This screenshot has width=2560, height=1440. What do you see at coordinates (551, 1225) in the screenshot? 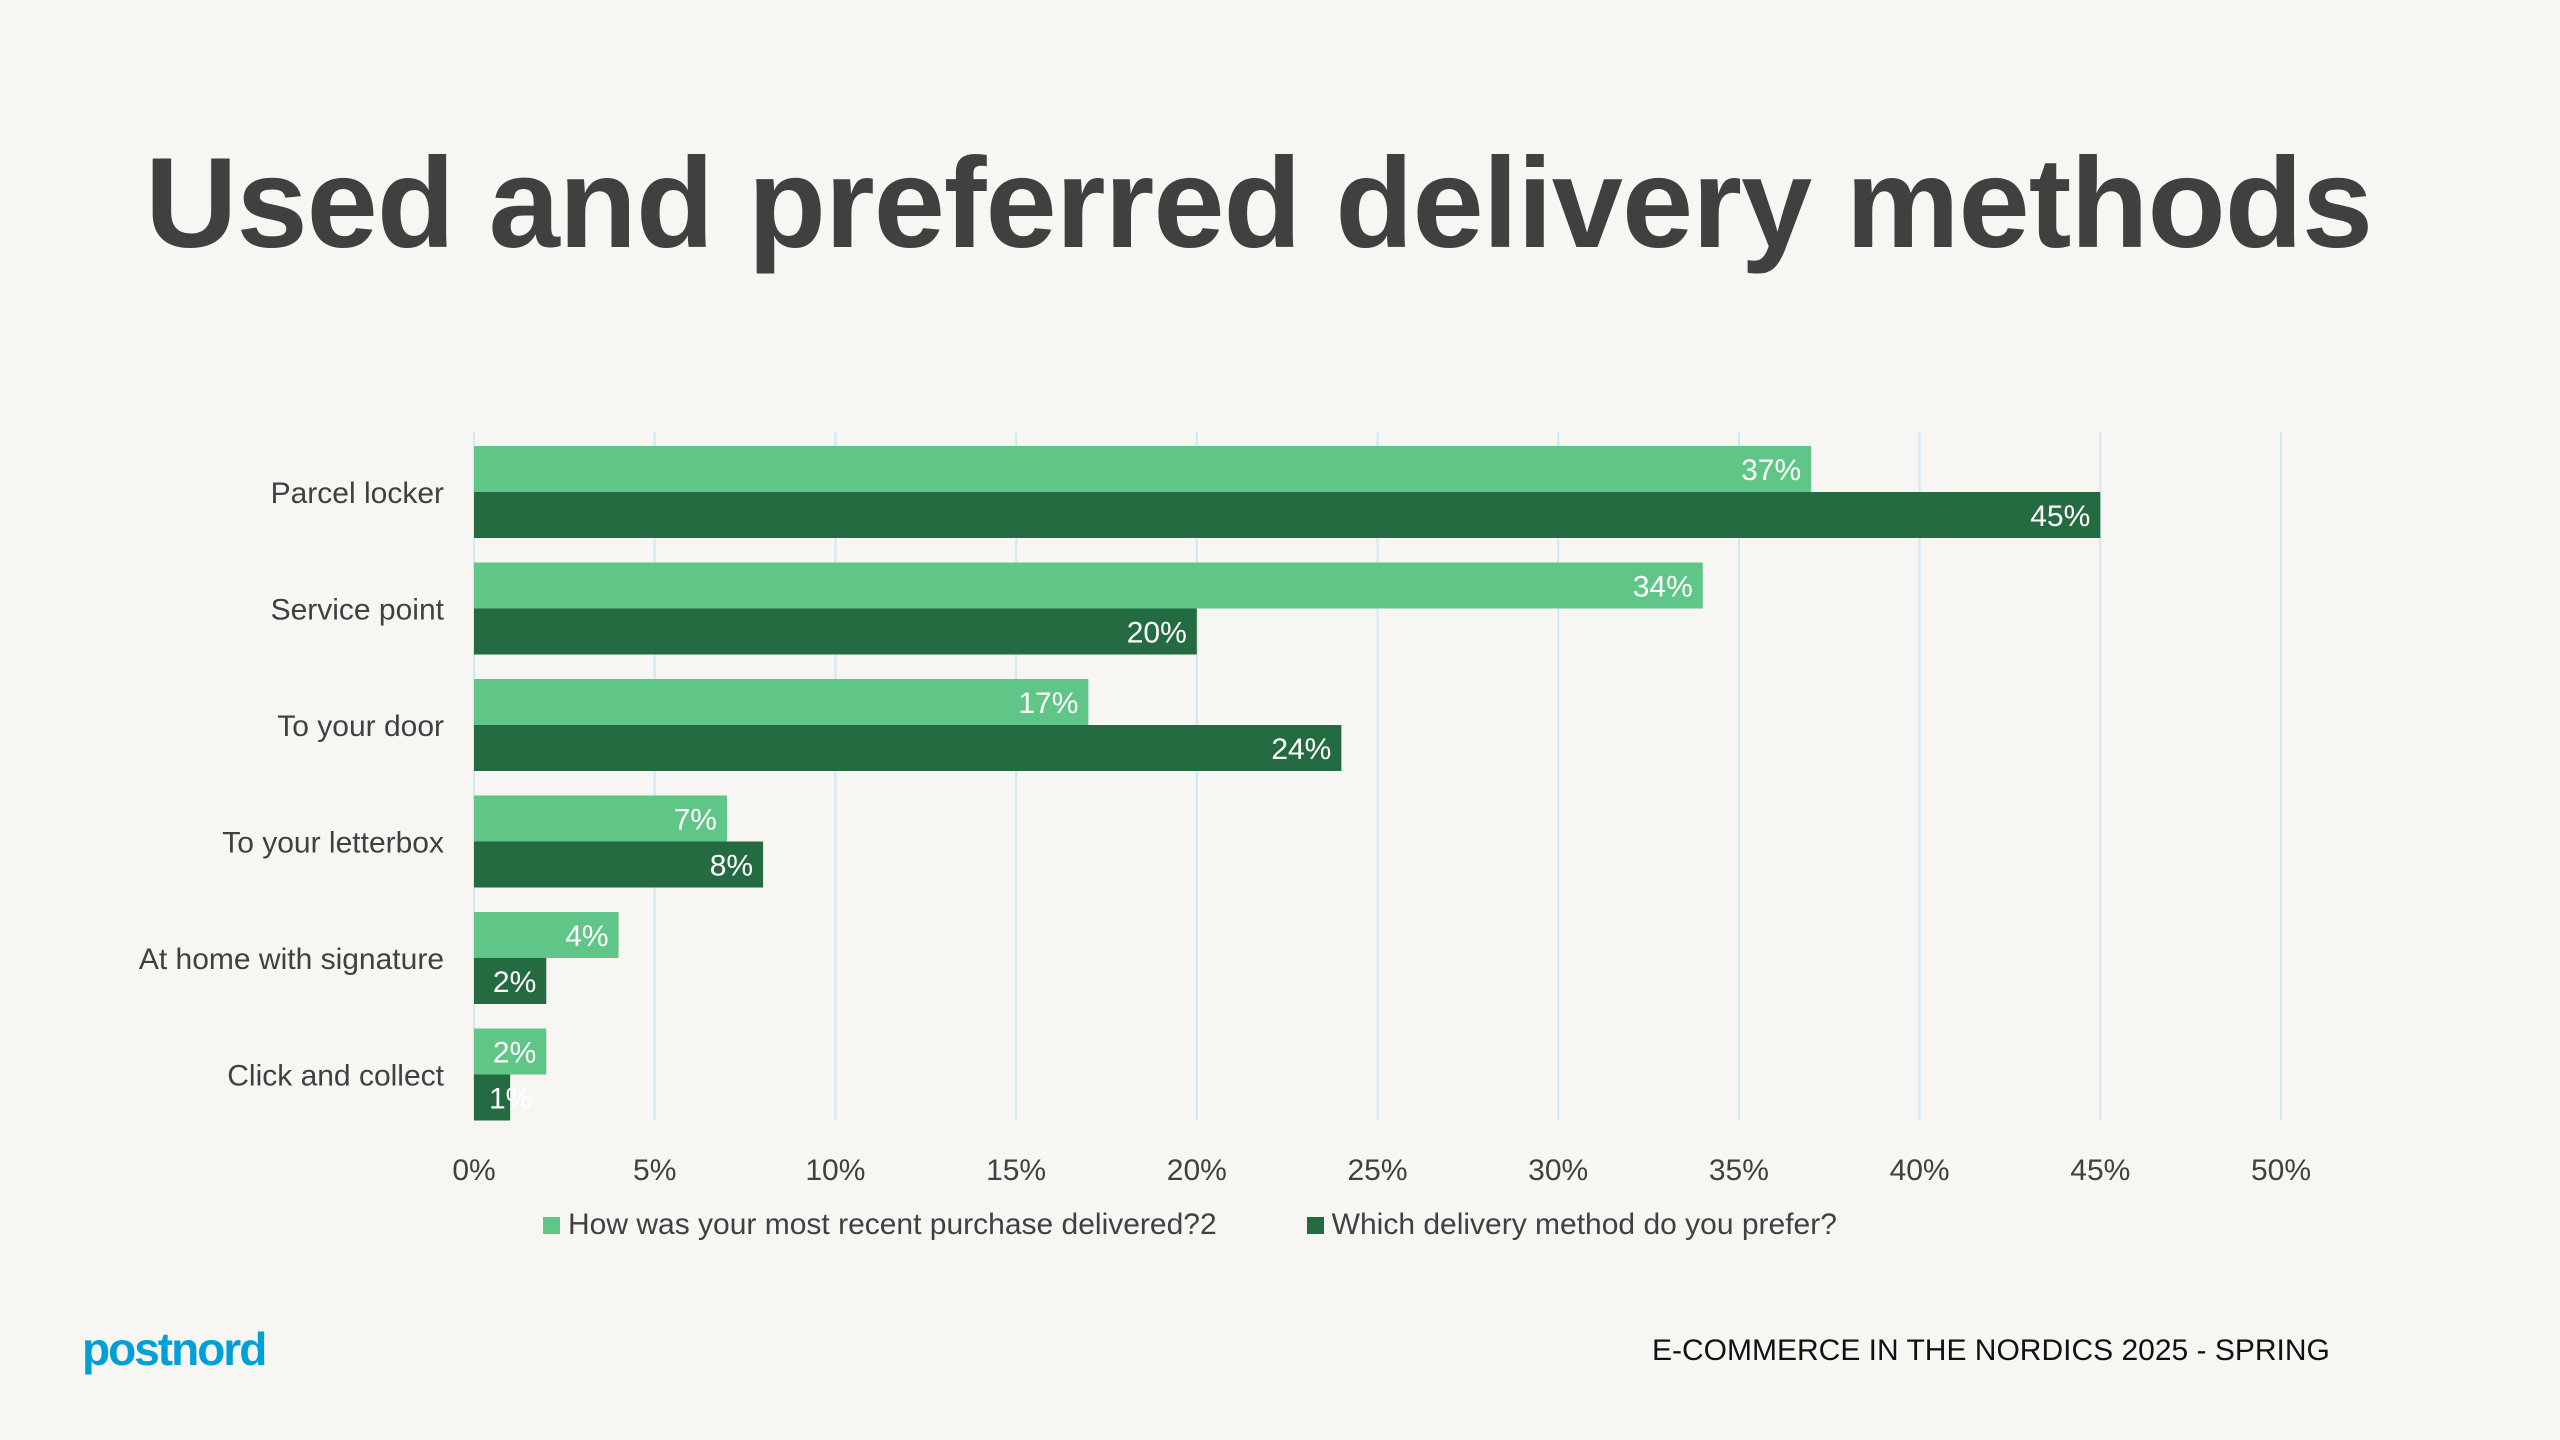
I see `legend-swatch-recent` at bounding box center [551, 1225].